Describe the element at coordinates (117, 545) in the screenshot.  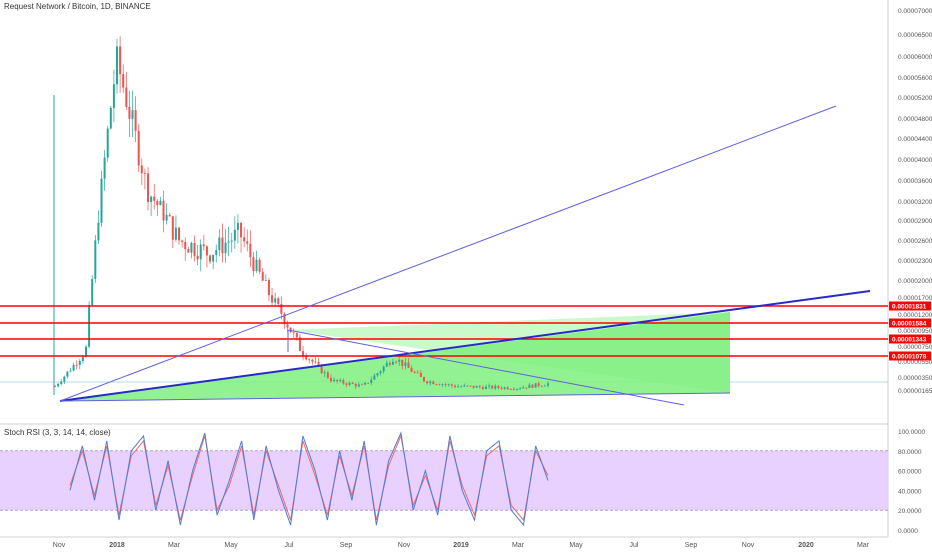
I see `x-tick-label: 2018` at that location.